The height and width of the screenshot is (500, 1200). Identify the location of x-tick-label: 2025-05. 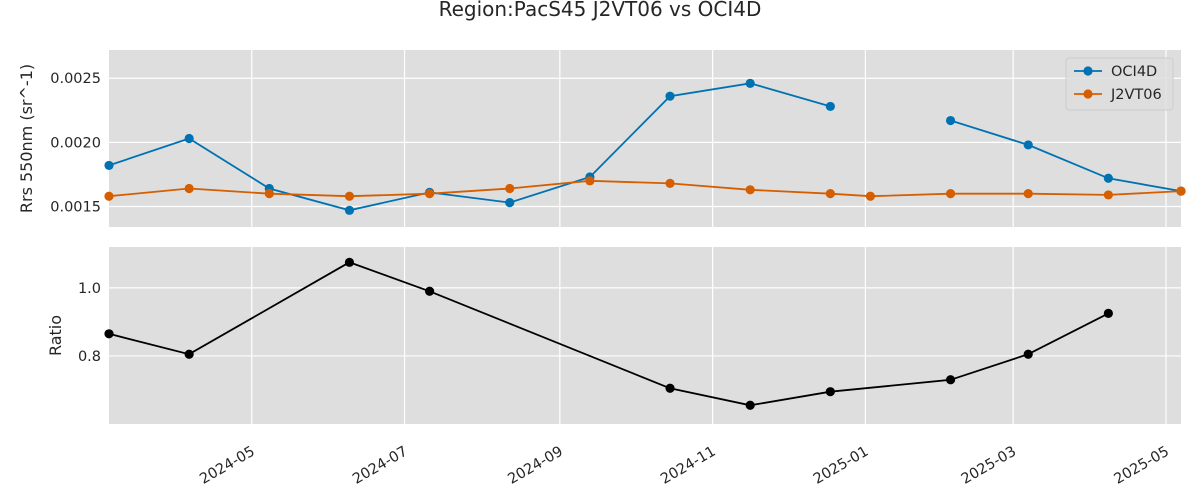
(1141, 466).